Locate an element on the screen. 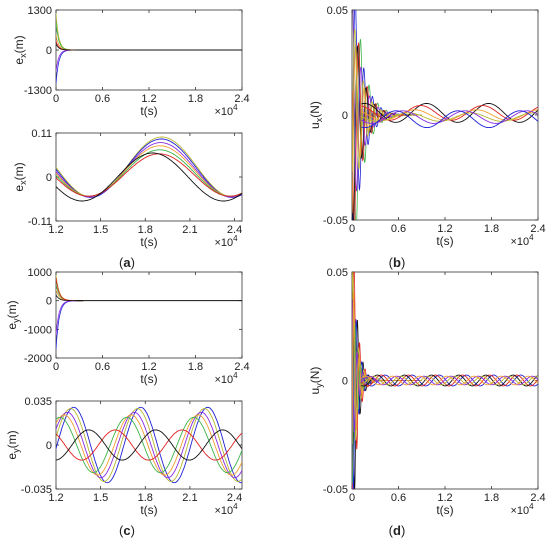 The width and height of the screenshot is (550, 541). caption-a: (a) is located at coordinates (127, 262).